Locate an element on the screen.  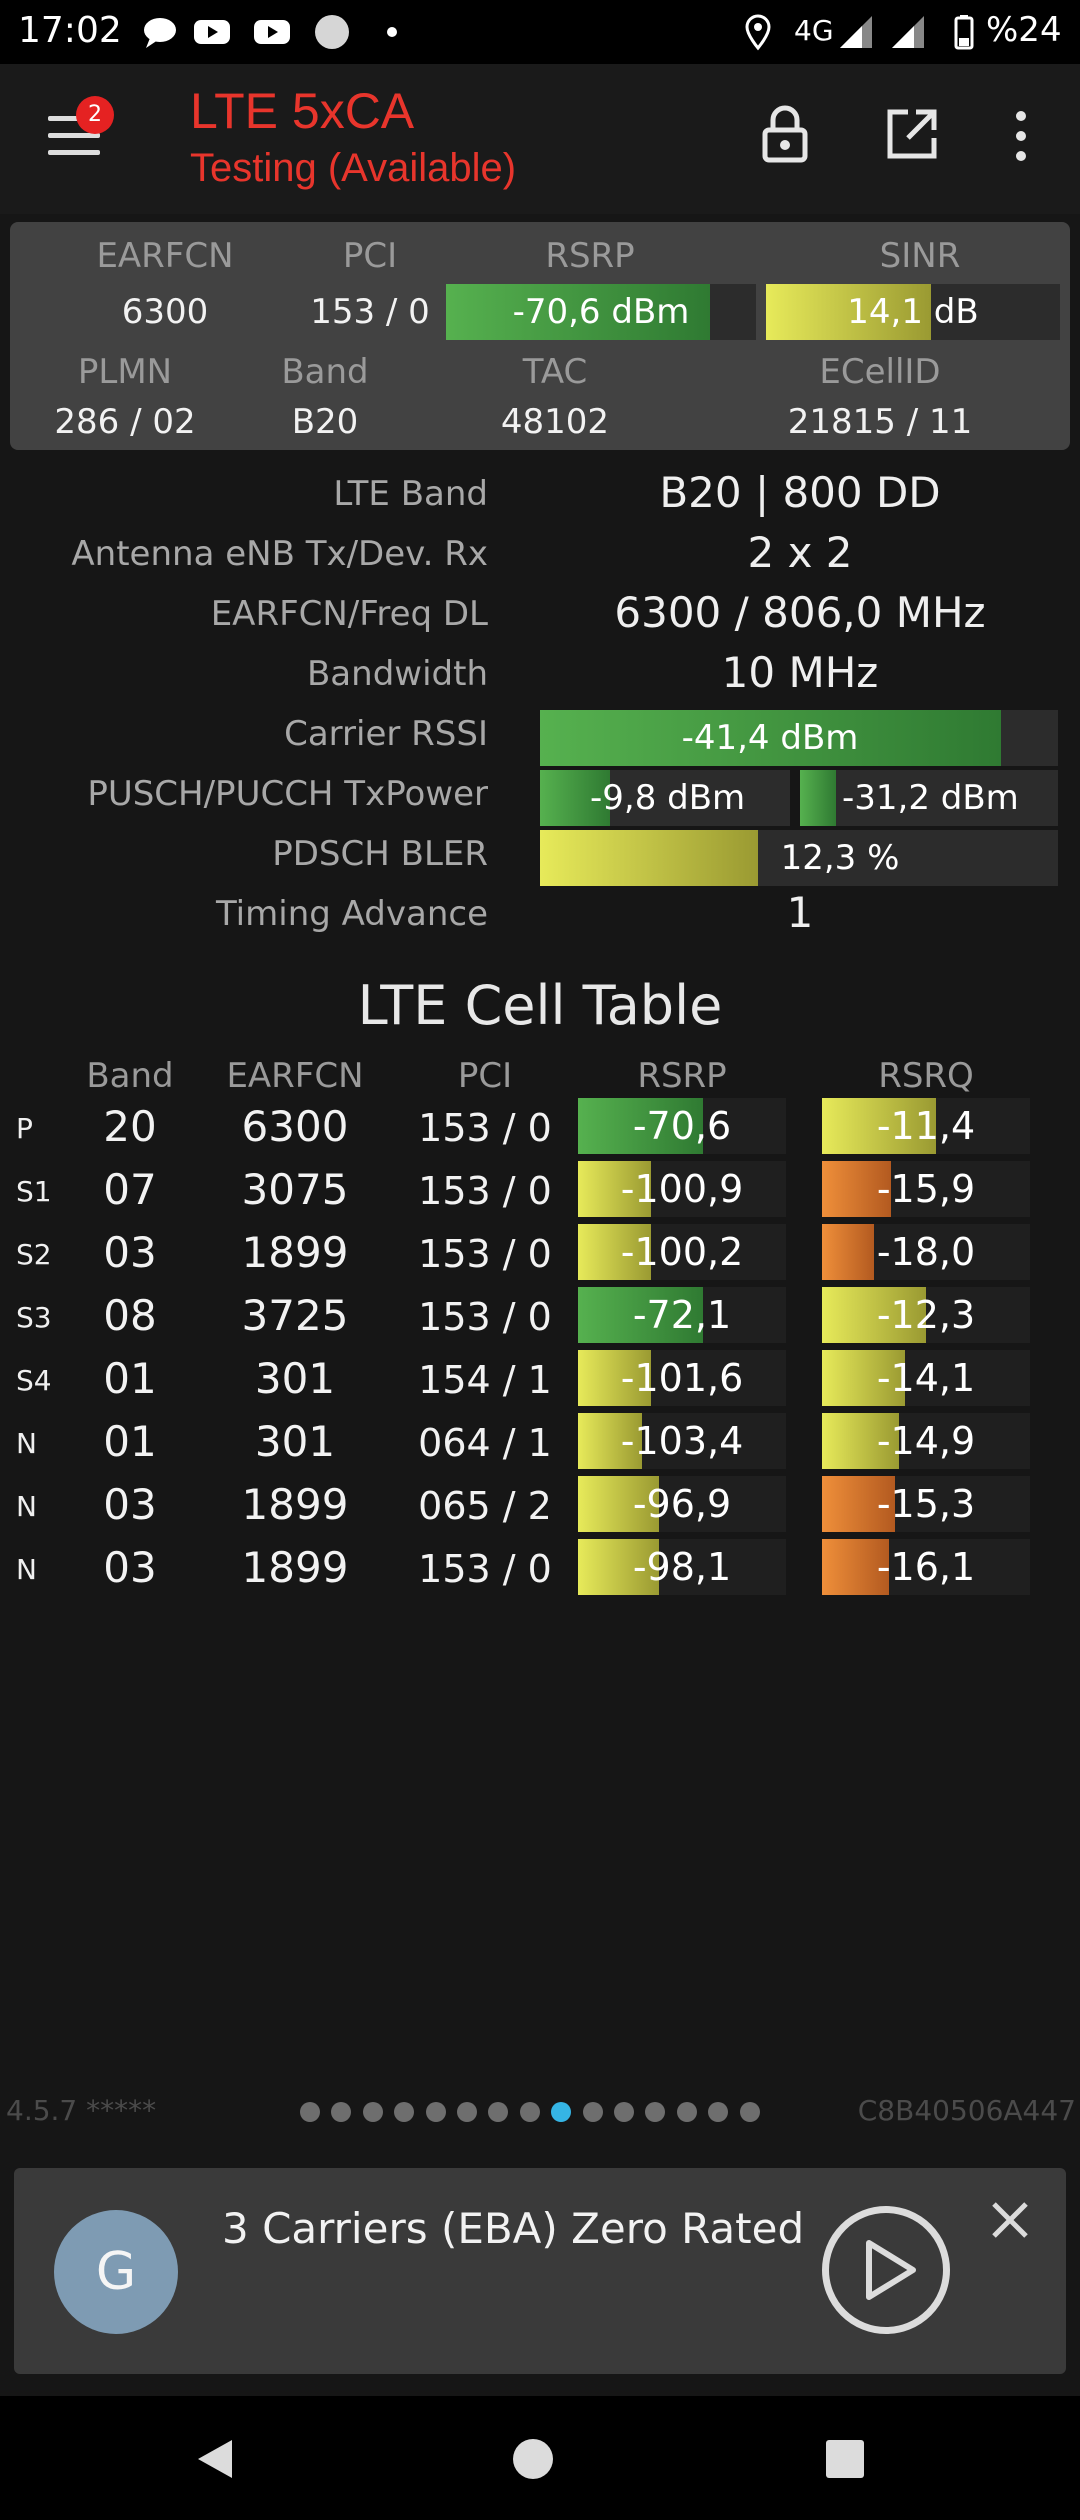
bandwidth-label: Bandwidth is located at coordinates (397, 674).